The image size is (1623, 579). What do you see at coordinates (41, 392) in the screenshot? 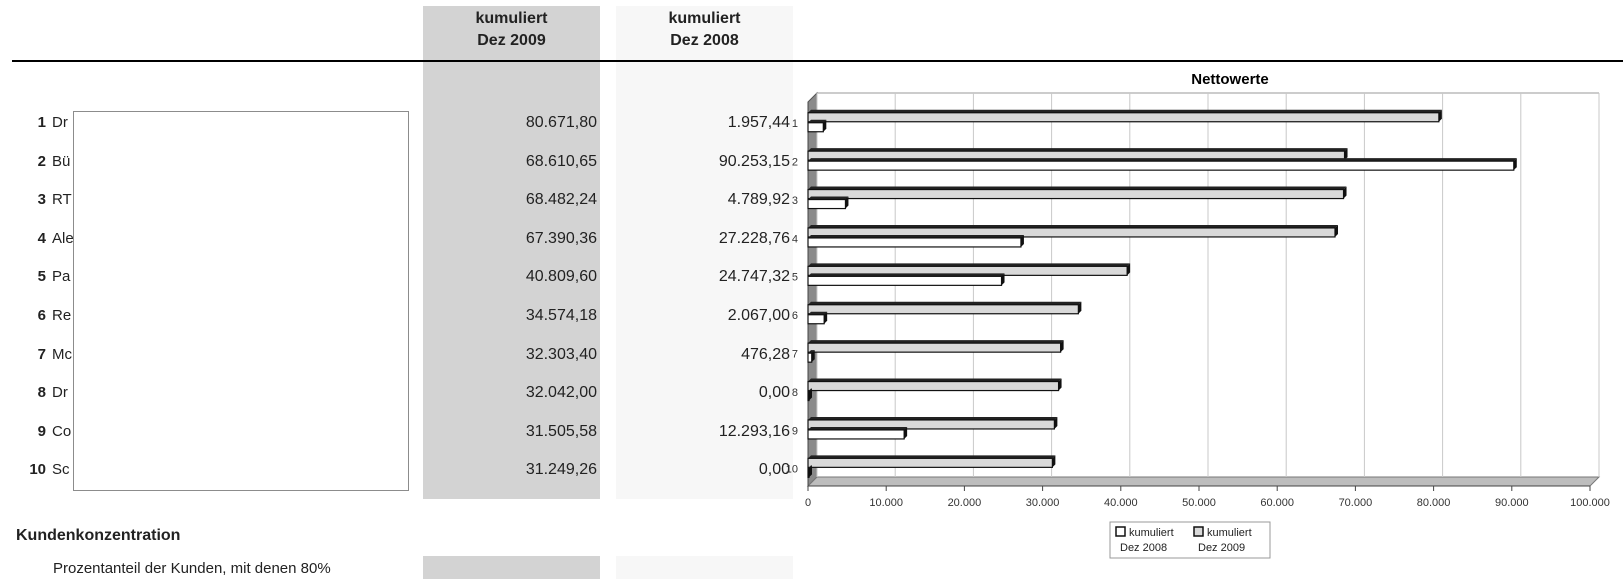
I see `row-rank: 8` at bounding box center [41, 392].